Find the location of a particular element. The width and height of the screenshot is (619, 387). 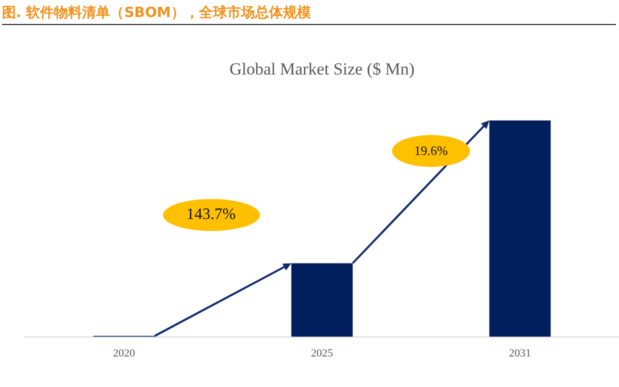

x-tick-label: 2025 is located at coordinates (322, 353).